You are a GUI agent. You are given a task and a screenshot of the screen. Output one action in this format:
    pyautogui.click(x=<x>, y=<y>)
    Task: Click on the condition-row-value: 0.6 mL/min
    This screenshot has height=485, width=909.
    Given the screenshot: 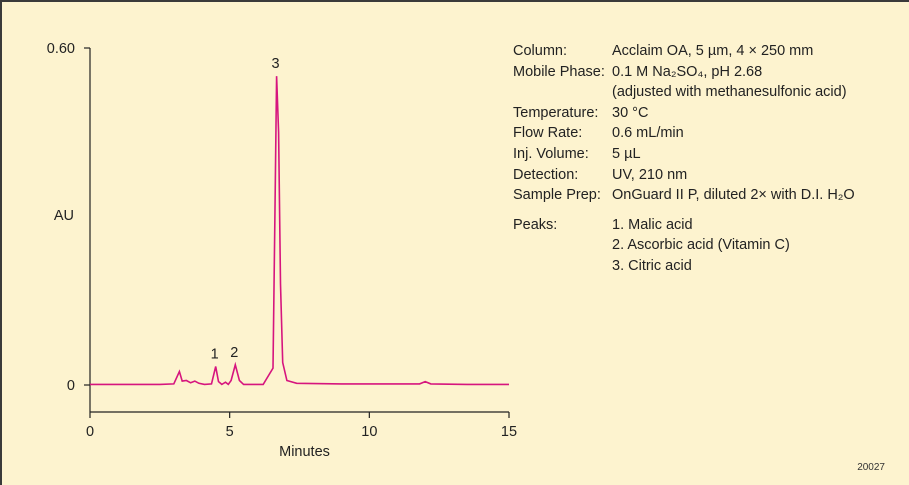 What is the action you would take?
    pyautogui.click(x=648, y=133)
    